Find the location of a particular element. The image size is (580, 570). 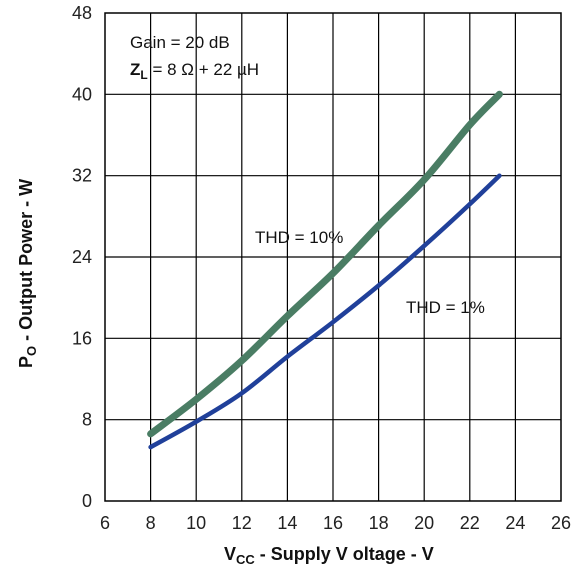

y-axis-title-sub: O is located at coordinates (31, 351).